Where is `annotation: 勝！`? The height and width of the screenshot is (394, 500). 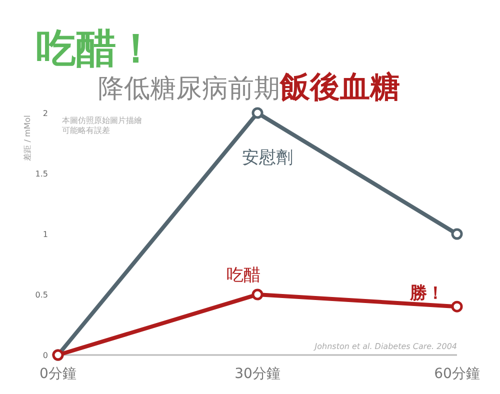 annotation: 勝！ is located at coordinates (426, 294).